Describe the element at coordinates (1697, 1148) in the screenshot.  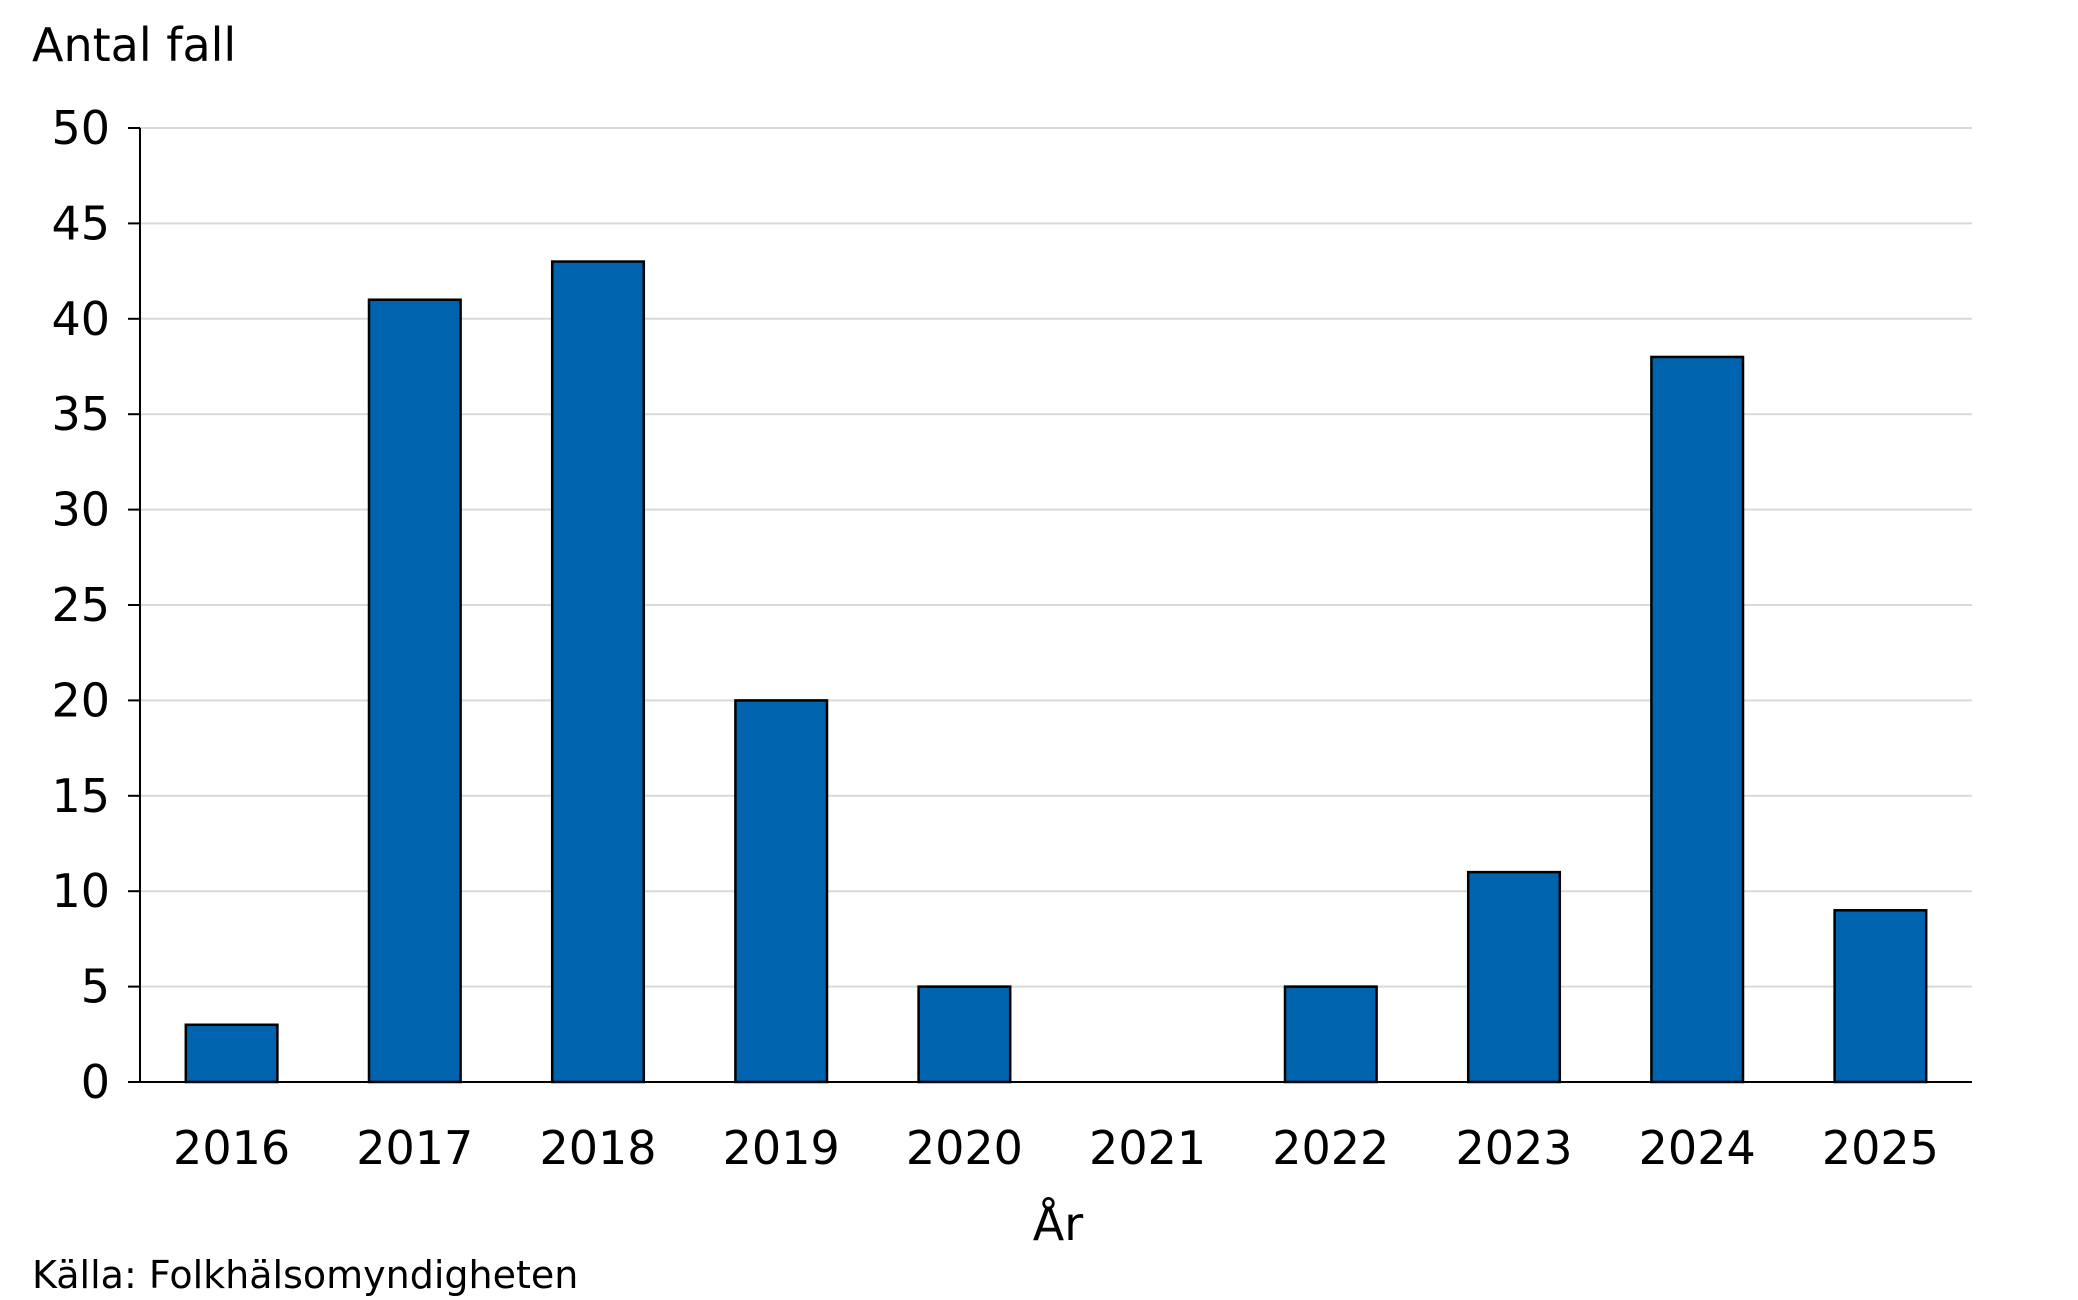
I see `x-tick-label: 2024` at that location.